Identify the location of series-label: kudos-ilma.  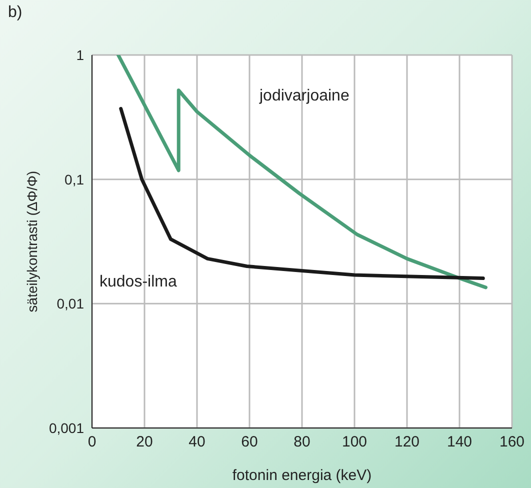
(138, 282).